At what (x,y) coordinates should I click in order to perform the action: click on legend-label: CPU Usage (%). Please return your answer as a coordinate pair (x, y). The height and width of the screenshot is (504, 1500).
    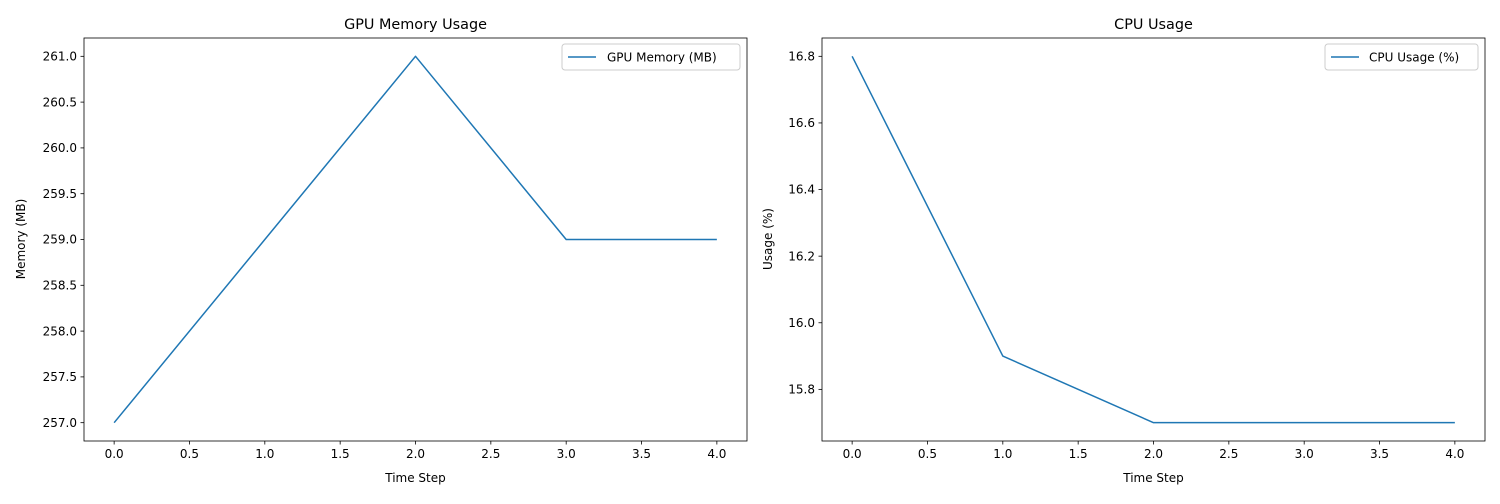
    Looking at the image, I should click on (1414, 58).